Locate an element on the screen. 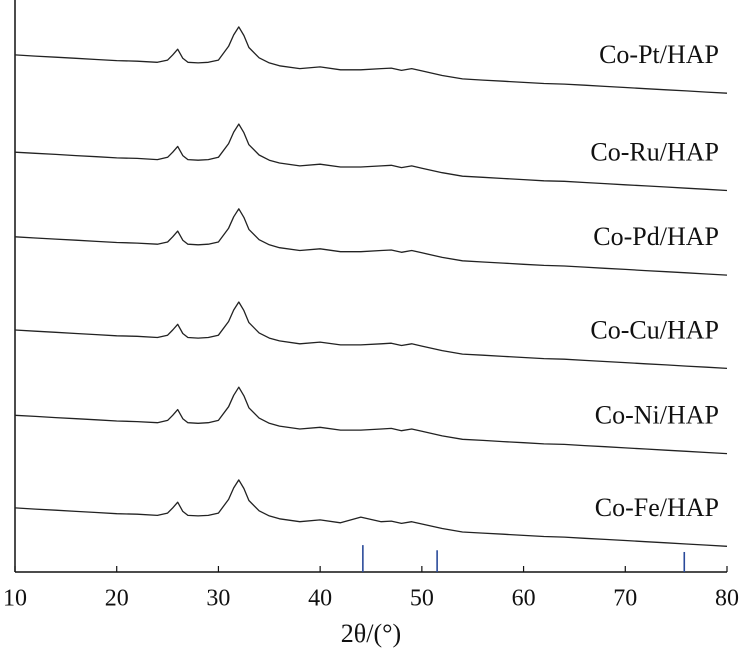 The height and width of the screenshot is (657, 743). x-tick-label: 80 is located at coordinates (727, 599).